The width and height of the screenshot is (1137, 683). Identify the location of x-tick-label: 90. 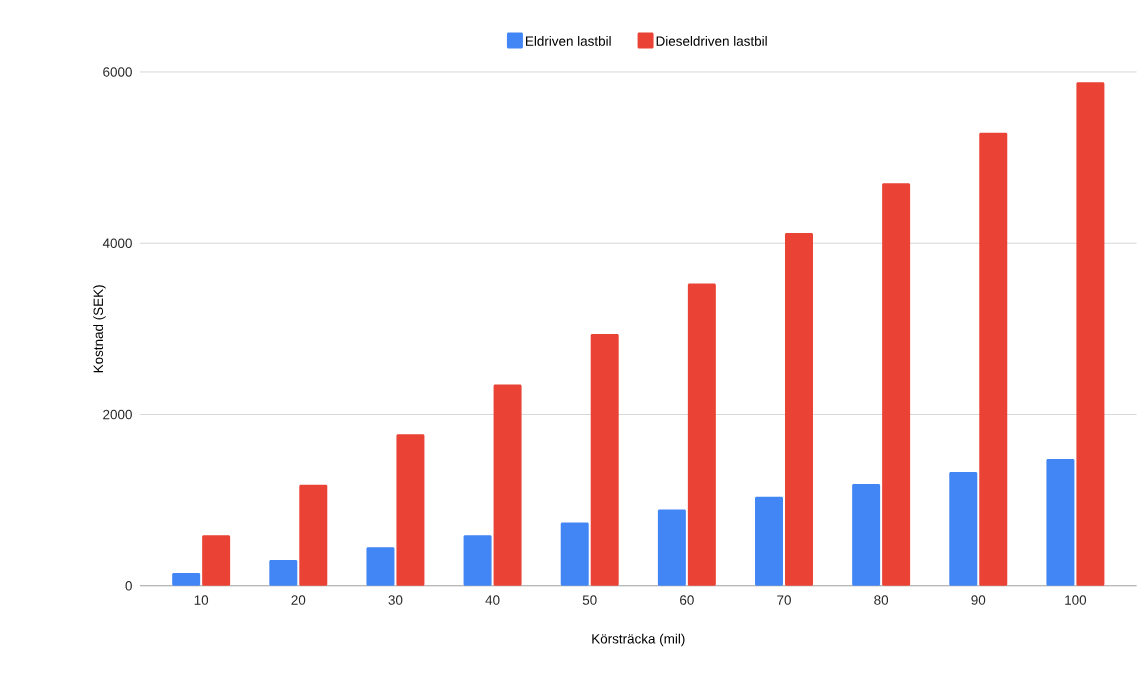
(978, 600).